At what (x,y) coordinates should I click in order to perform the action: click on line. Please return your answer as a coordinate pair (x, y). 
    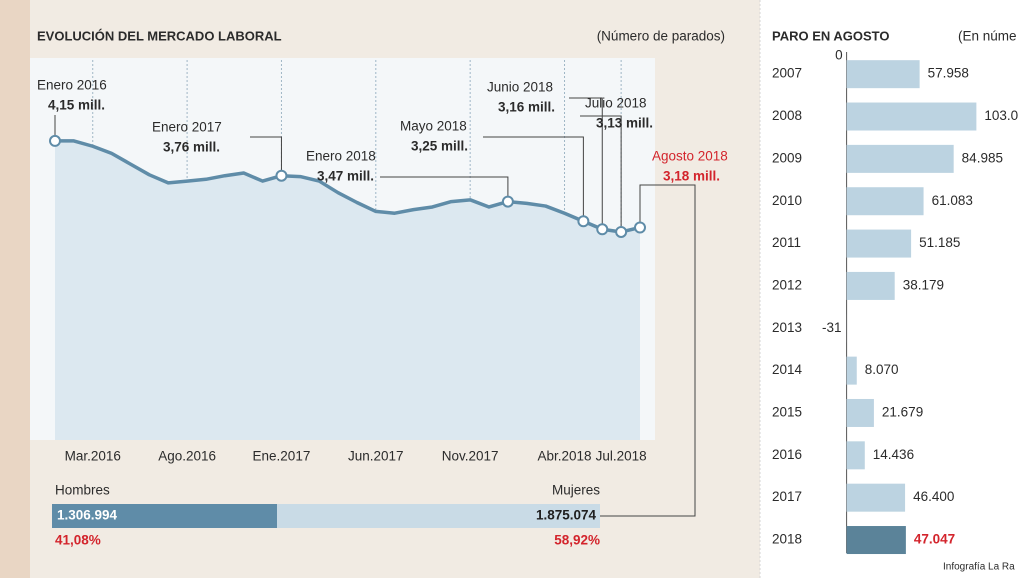
    Looking at the image, I should click on (348, 186).